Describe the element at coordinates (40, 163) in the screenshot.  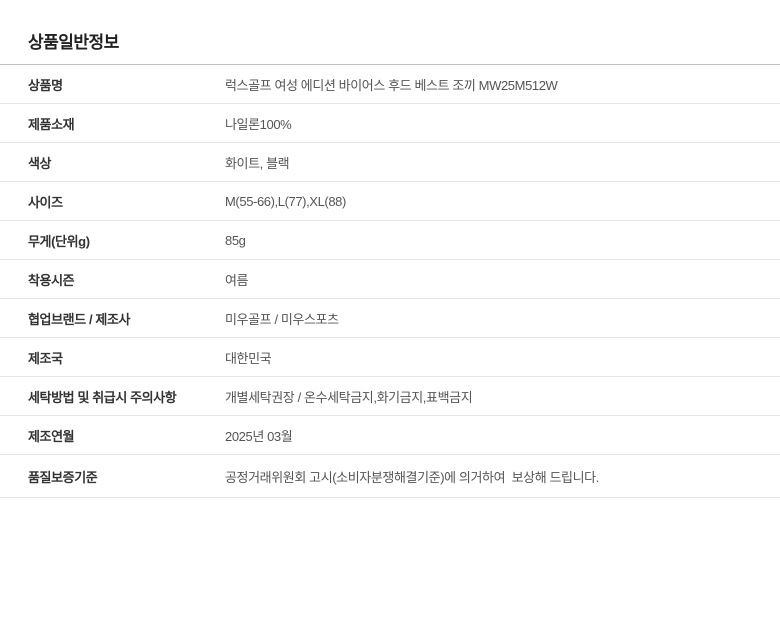
I see `row-label: 색상` at that location.